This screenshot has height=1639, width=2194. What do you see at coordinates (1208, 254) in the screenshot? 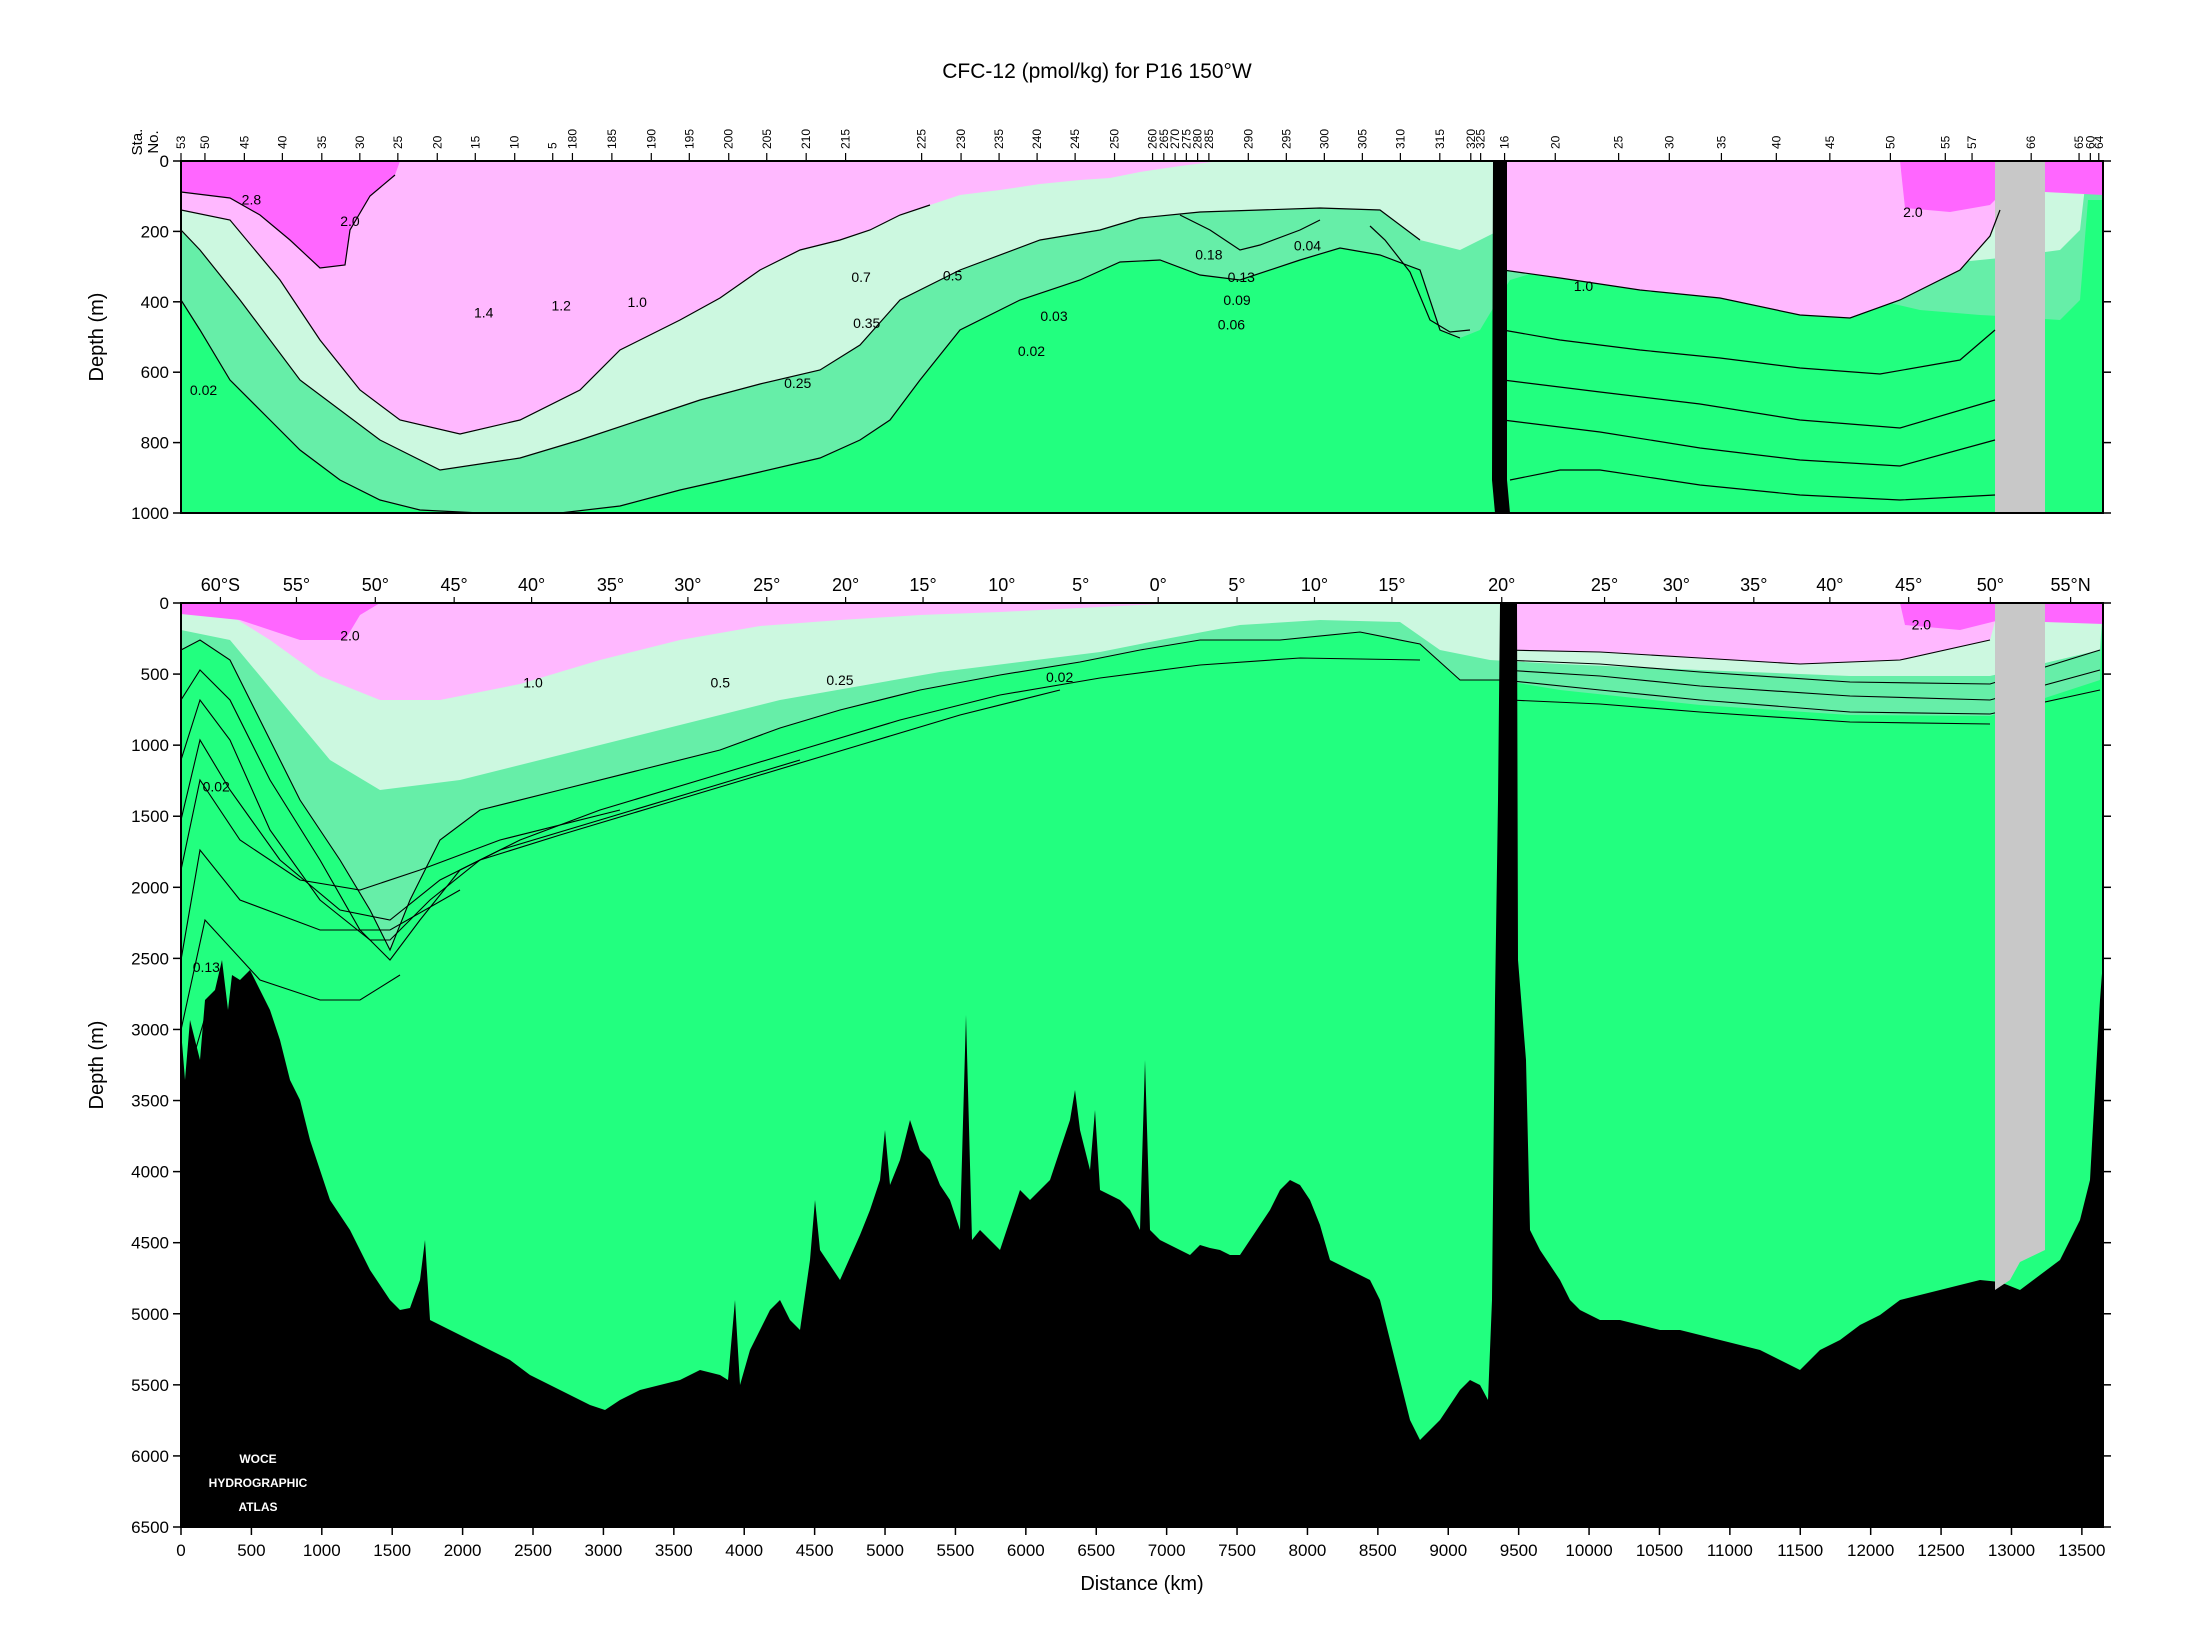
I see `upper-contour-label: 0.18` at bounding box center [1208, 254].